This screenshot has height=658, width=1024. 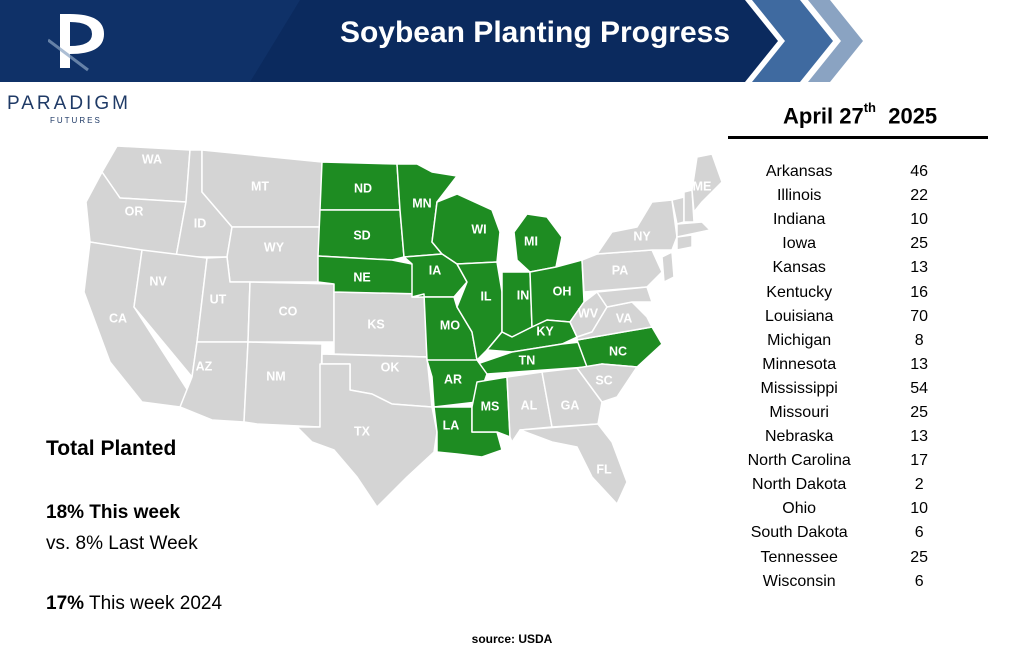 I want to click on state-nj, so click(x=668, y=267).